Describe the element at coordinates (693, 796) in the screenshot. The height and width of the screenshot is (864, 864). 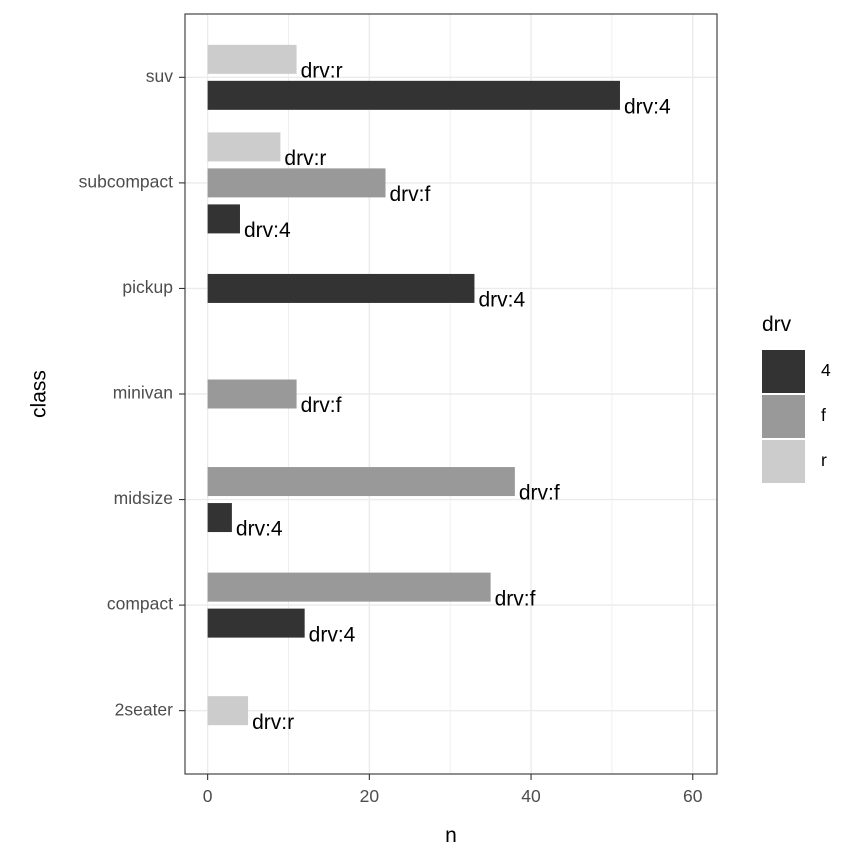
I see `x-tick-label: 60` at that location.